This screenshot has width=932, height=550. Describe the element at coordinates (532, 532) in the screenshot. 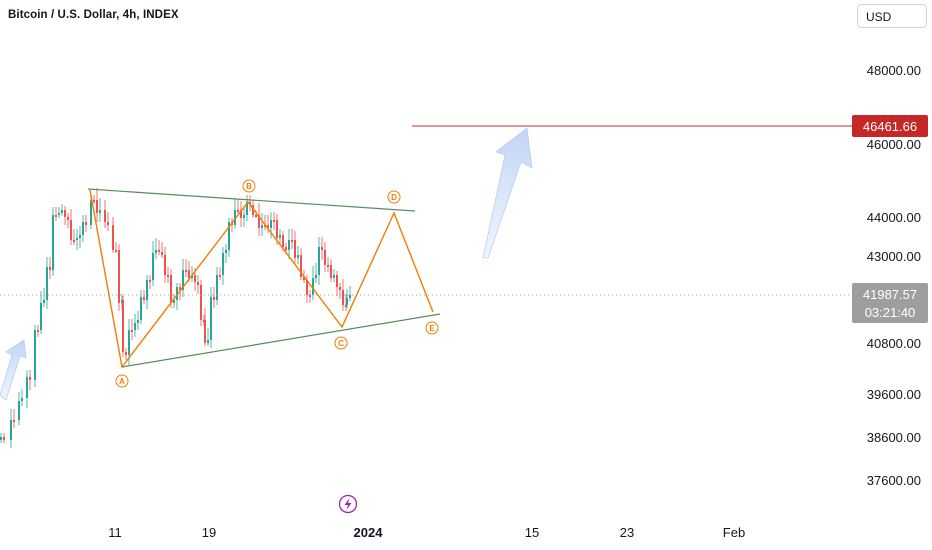

I see `x-tick-label: 15` at that location.